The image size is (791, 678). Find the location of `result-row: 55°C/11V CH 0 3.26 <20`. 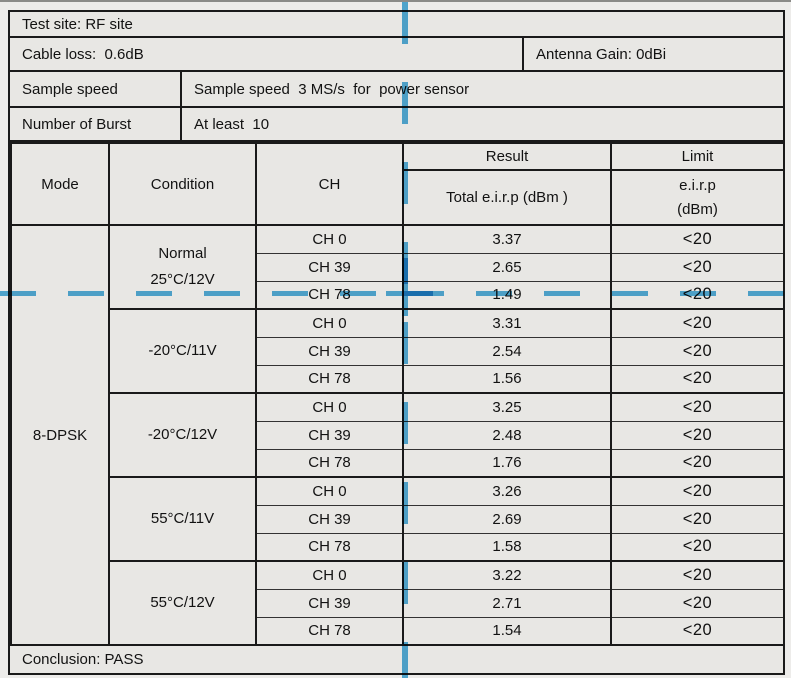

result-row: 55°C/11V CH 0 3.26 <20 is located at coordinates (398, 519).